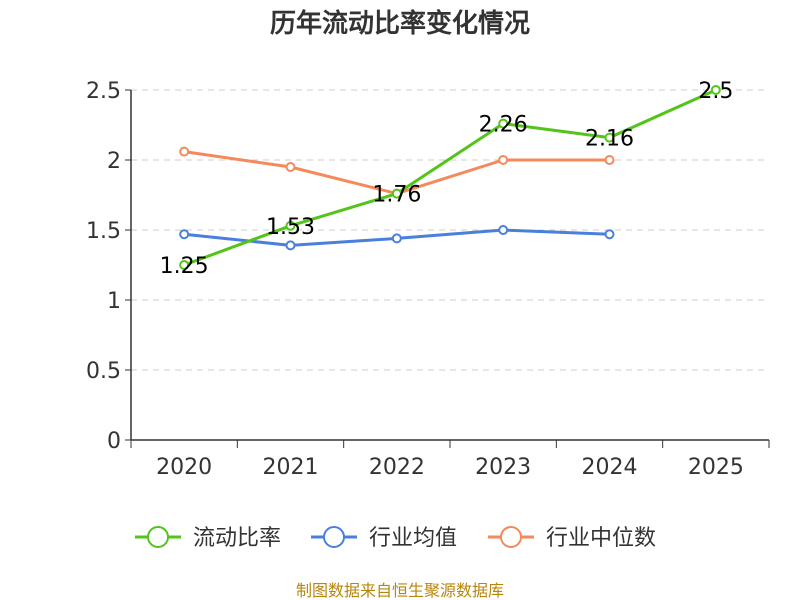  What do you see at coordinates (114, 301) in the screenshot?
I see `y-tick-label: 1` at bounding box center [114, 301].